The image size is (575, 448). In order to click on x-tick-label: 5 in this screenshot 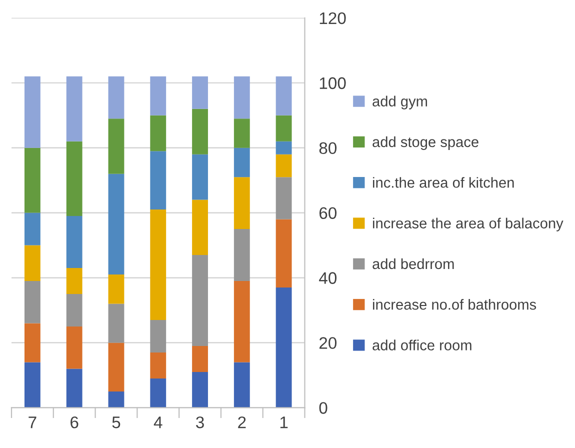, I will do `click(116, 422)`.